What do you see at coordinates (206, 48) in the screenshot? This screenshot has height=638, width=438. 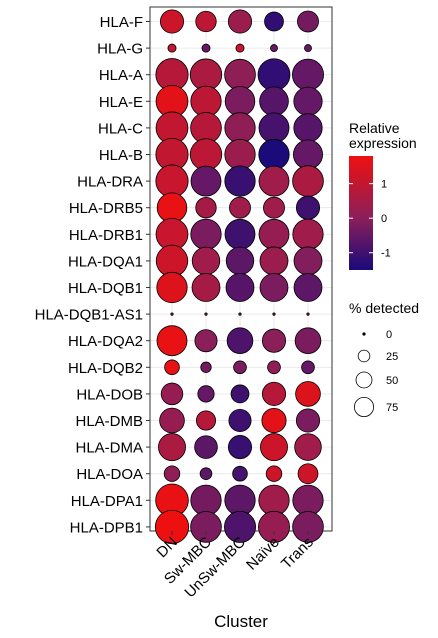 I see `dot-hla-g-sw-mbc` at bounding box center [206, 48].